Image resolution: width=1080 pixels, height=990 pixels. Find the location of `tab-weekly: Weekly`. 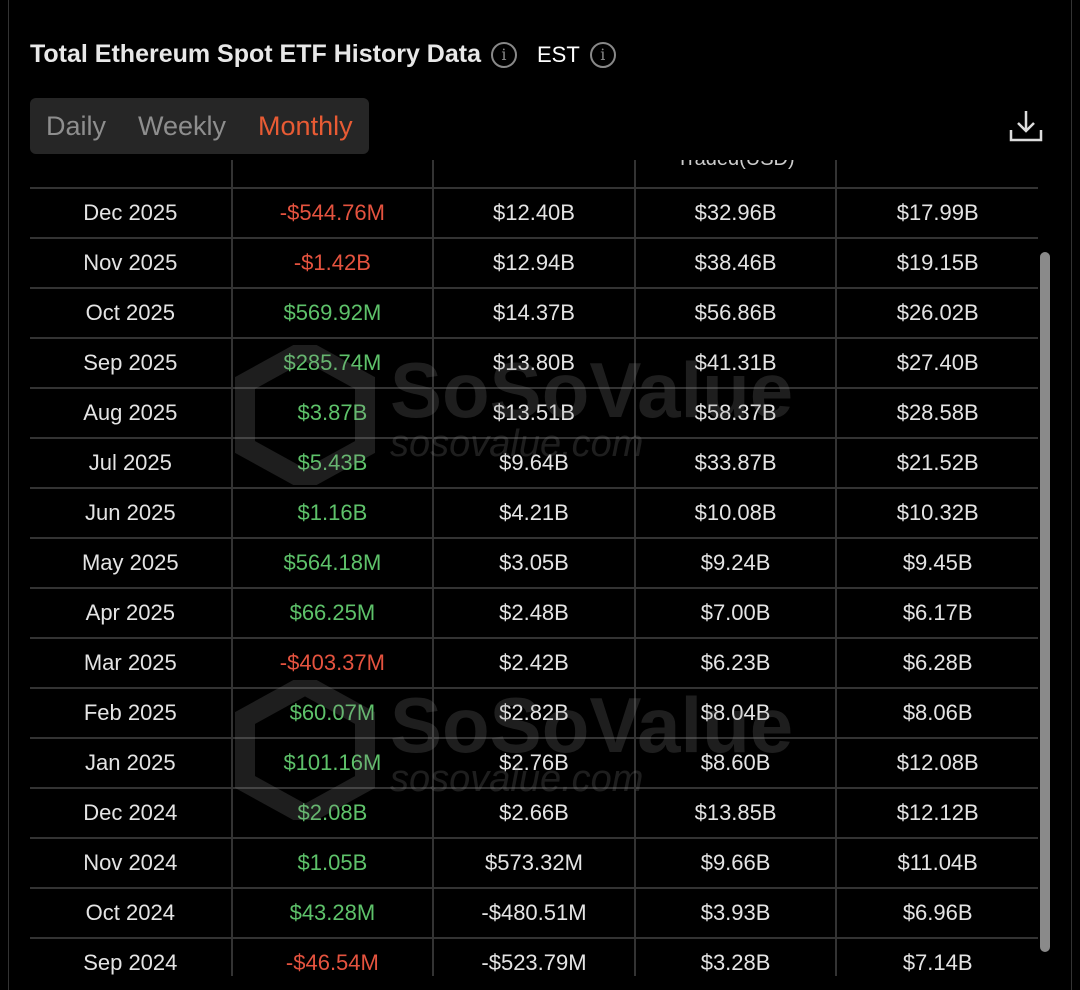

tab-weekly: Weekly is located at coordinates (182, 125).